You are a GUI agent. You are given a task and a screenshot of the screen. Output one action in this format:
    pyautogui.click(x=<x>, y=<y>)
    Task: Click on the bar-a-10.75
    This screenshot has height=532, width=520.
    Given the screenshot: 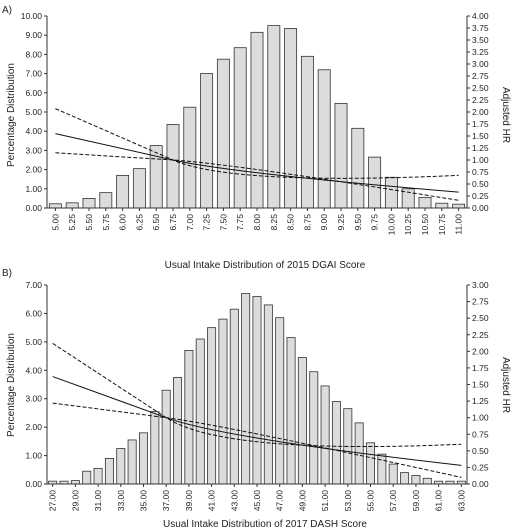 What is the action you would take?
    pyautogui.click(x=442, y=205)
    